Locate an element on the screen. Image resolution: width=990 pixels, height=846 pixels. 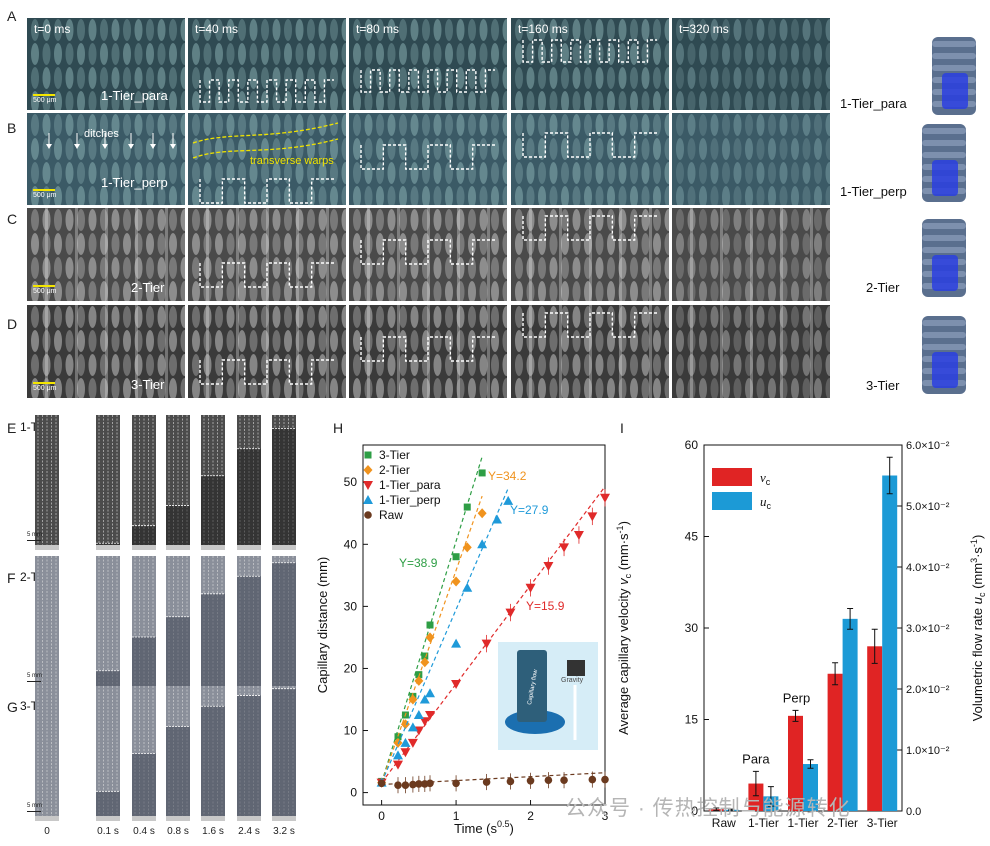
micrograph-r4-c4 is located at coordinates (590, 351).